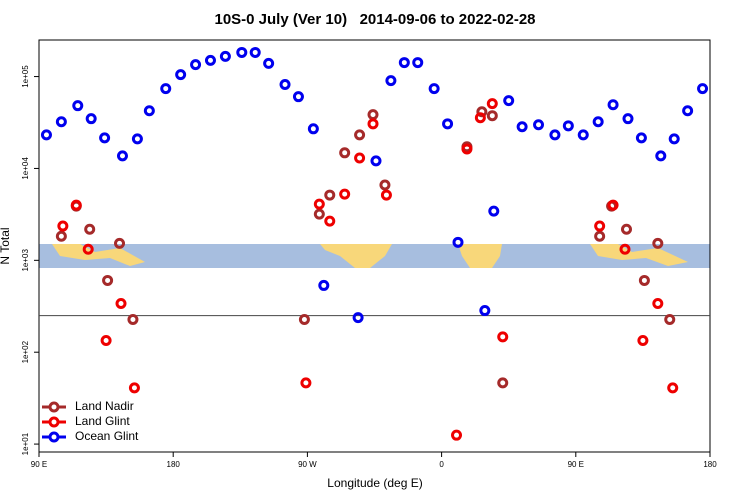  What do you see at coordinates (25, 168) in the screenshot?
I see `y-tick-label: 1e+04` at bounding box center [25, 168].